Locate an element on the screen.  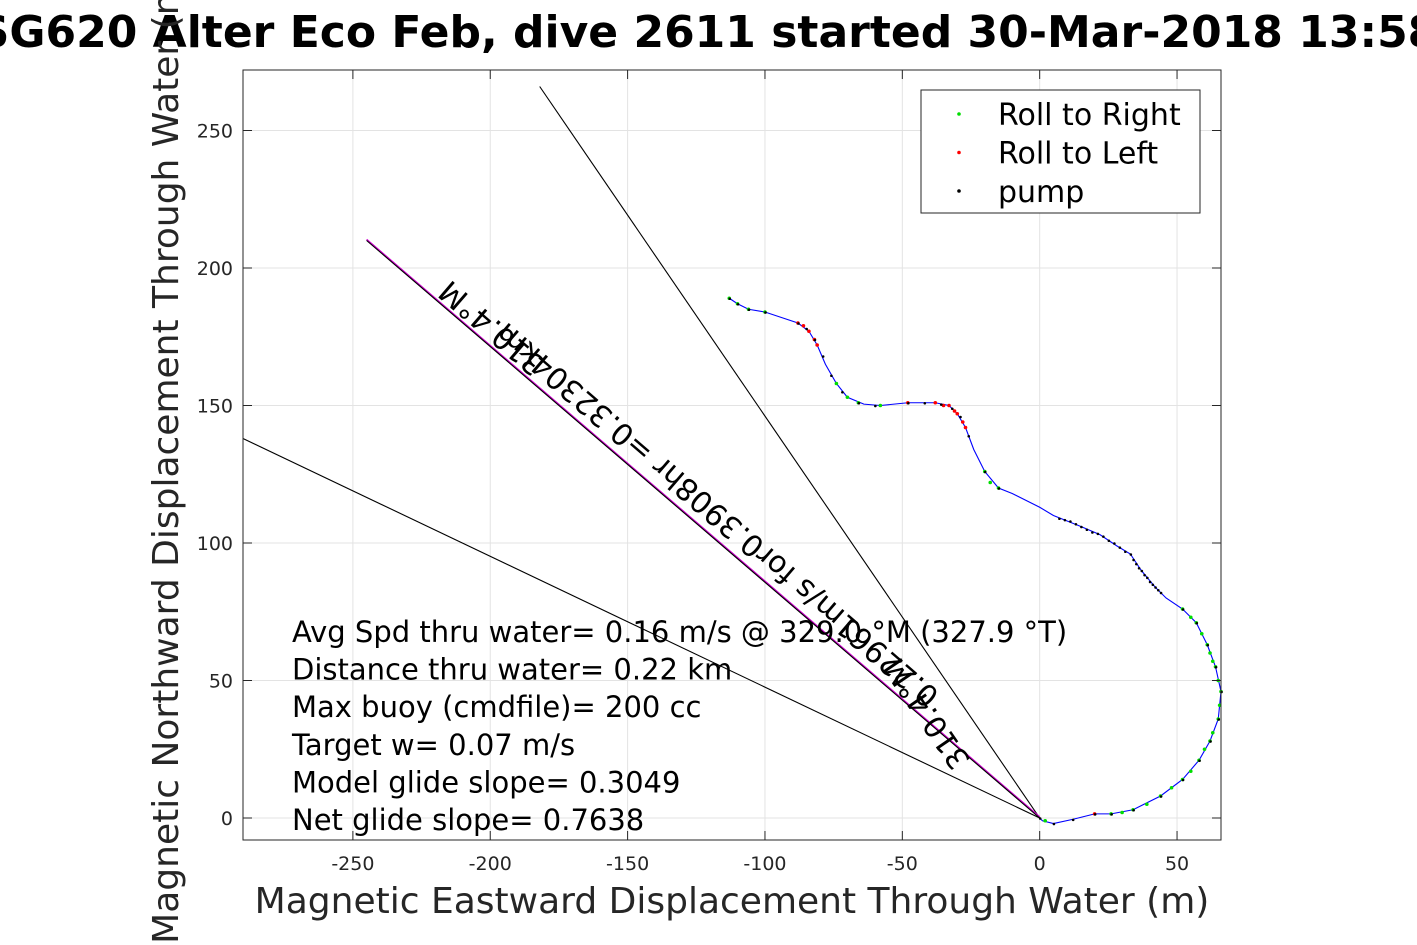
line-label-1: 310.4°M is located at coordinates (492, 327).